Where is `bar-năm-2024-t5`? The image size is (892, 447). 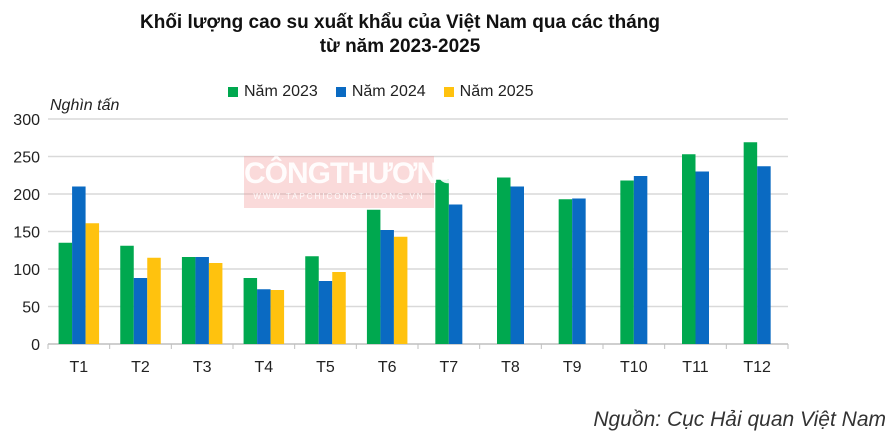
bar-năm-2024-t5 is located at coordinates (325, 312).